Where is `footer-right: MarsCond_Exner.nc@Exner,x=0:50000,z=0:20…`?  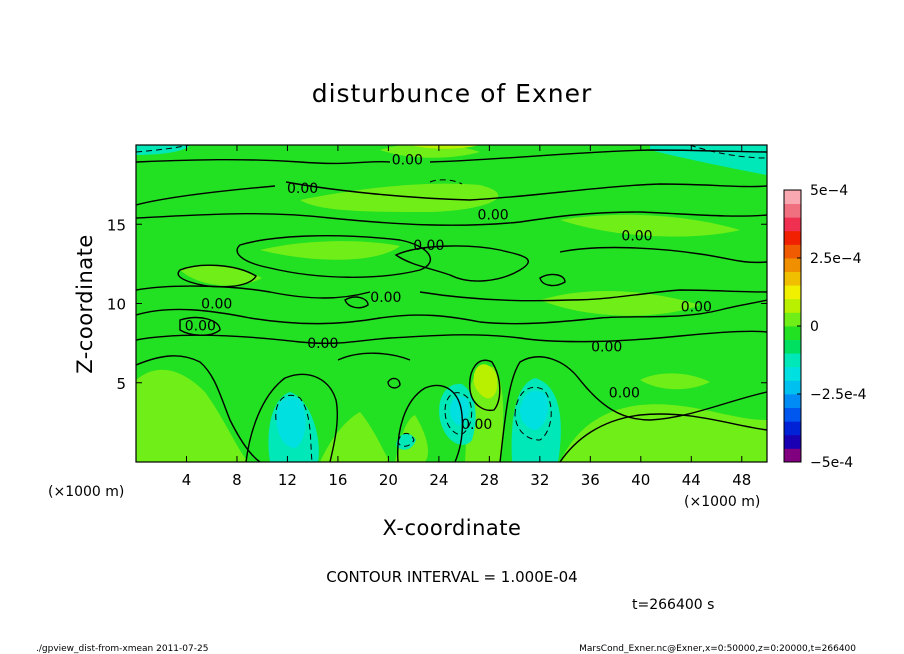 footer-right: MarsCond_Exner.nc@Exner,x=0:50000,z=0:20… is located at coordinates (717, 649).